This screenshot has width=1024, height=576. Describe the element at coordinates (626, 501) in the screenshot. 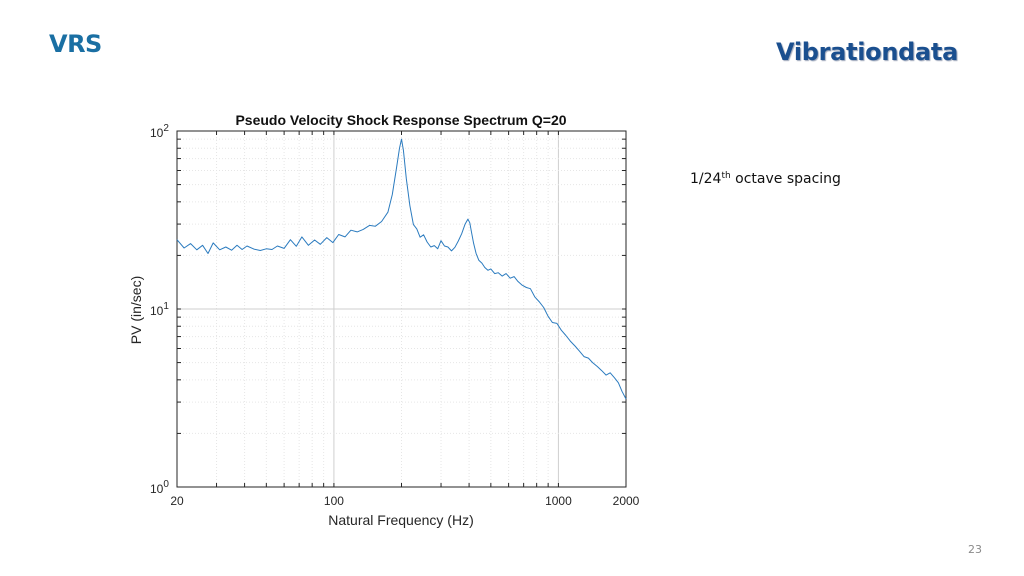

I see `x-tick-label: 2000` at that location.